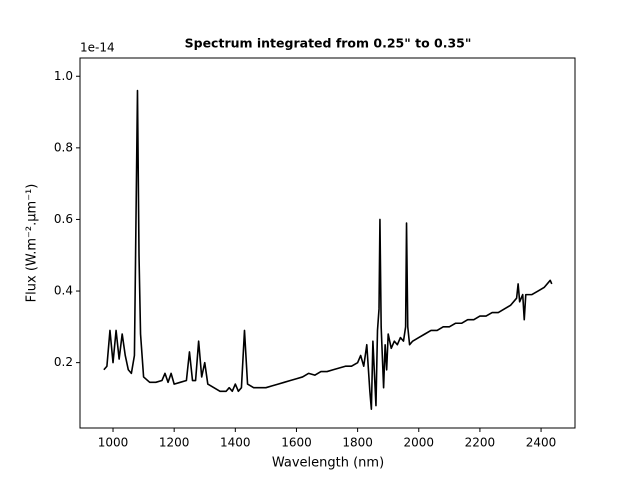 Image resolution: width=640 pixels, height=480 pixels. I want to click on x-axis-label: Wavelength (nm), so click(328, 463).